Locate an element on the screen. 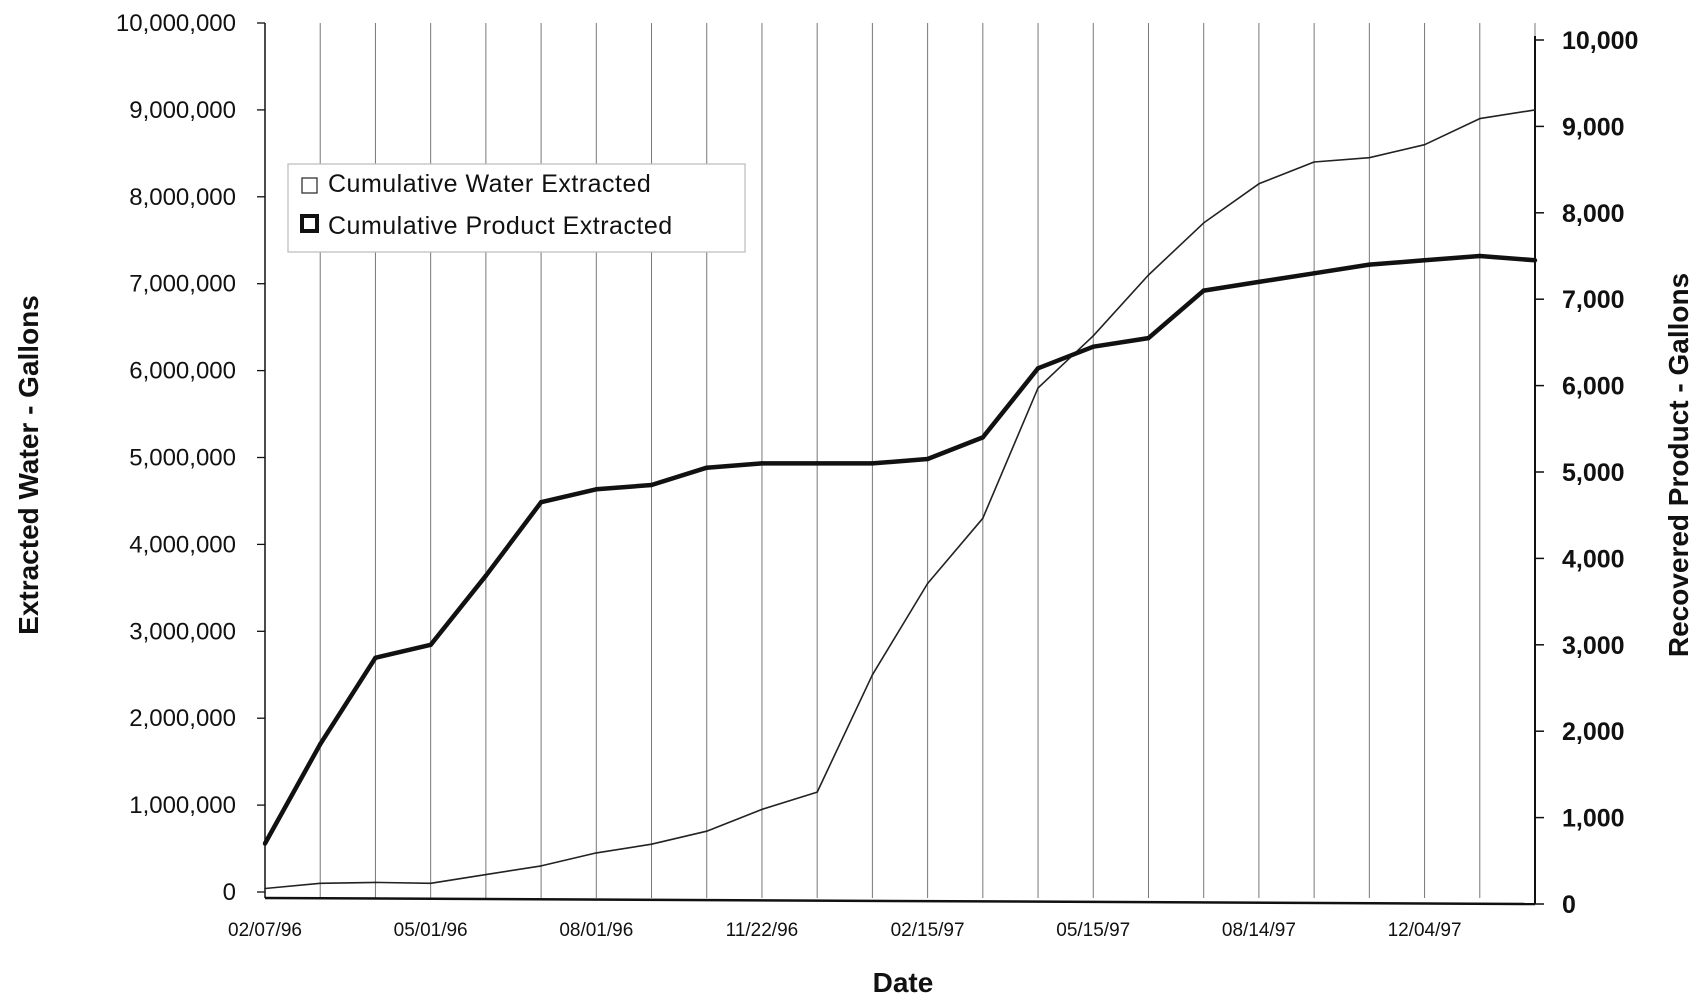 This screenshot has width=1698, height=995. right-axis-title: Recovered Product - Gallons is located at coordinates (1678, 465).